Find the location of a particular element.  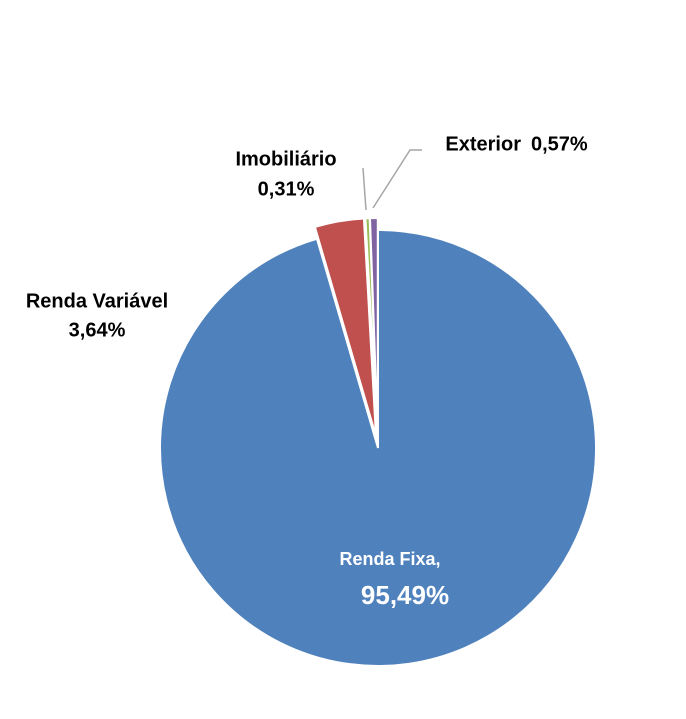

category-label: Imobiliário is located at coordinates (285, 159).